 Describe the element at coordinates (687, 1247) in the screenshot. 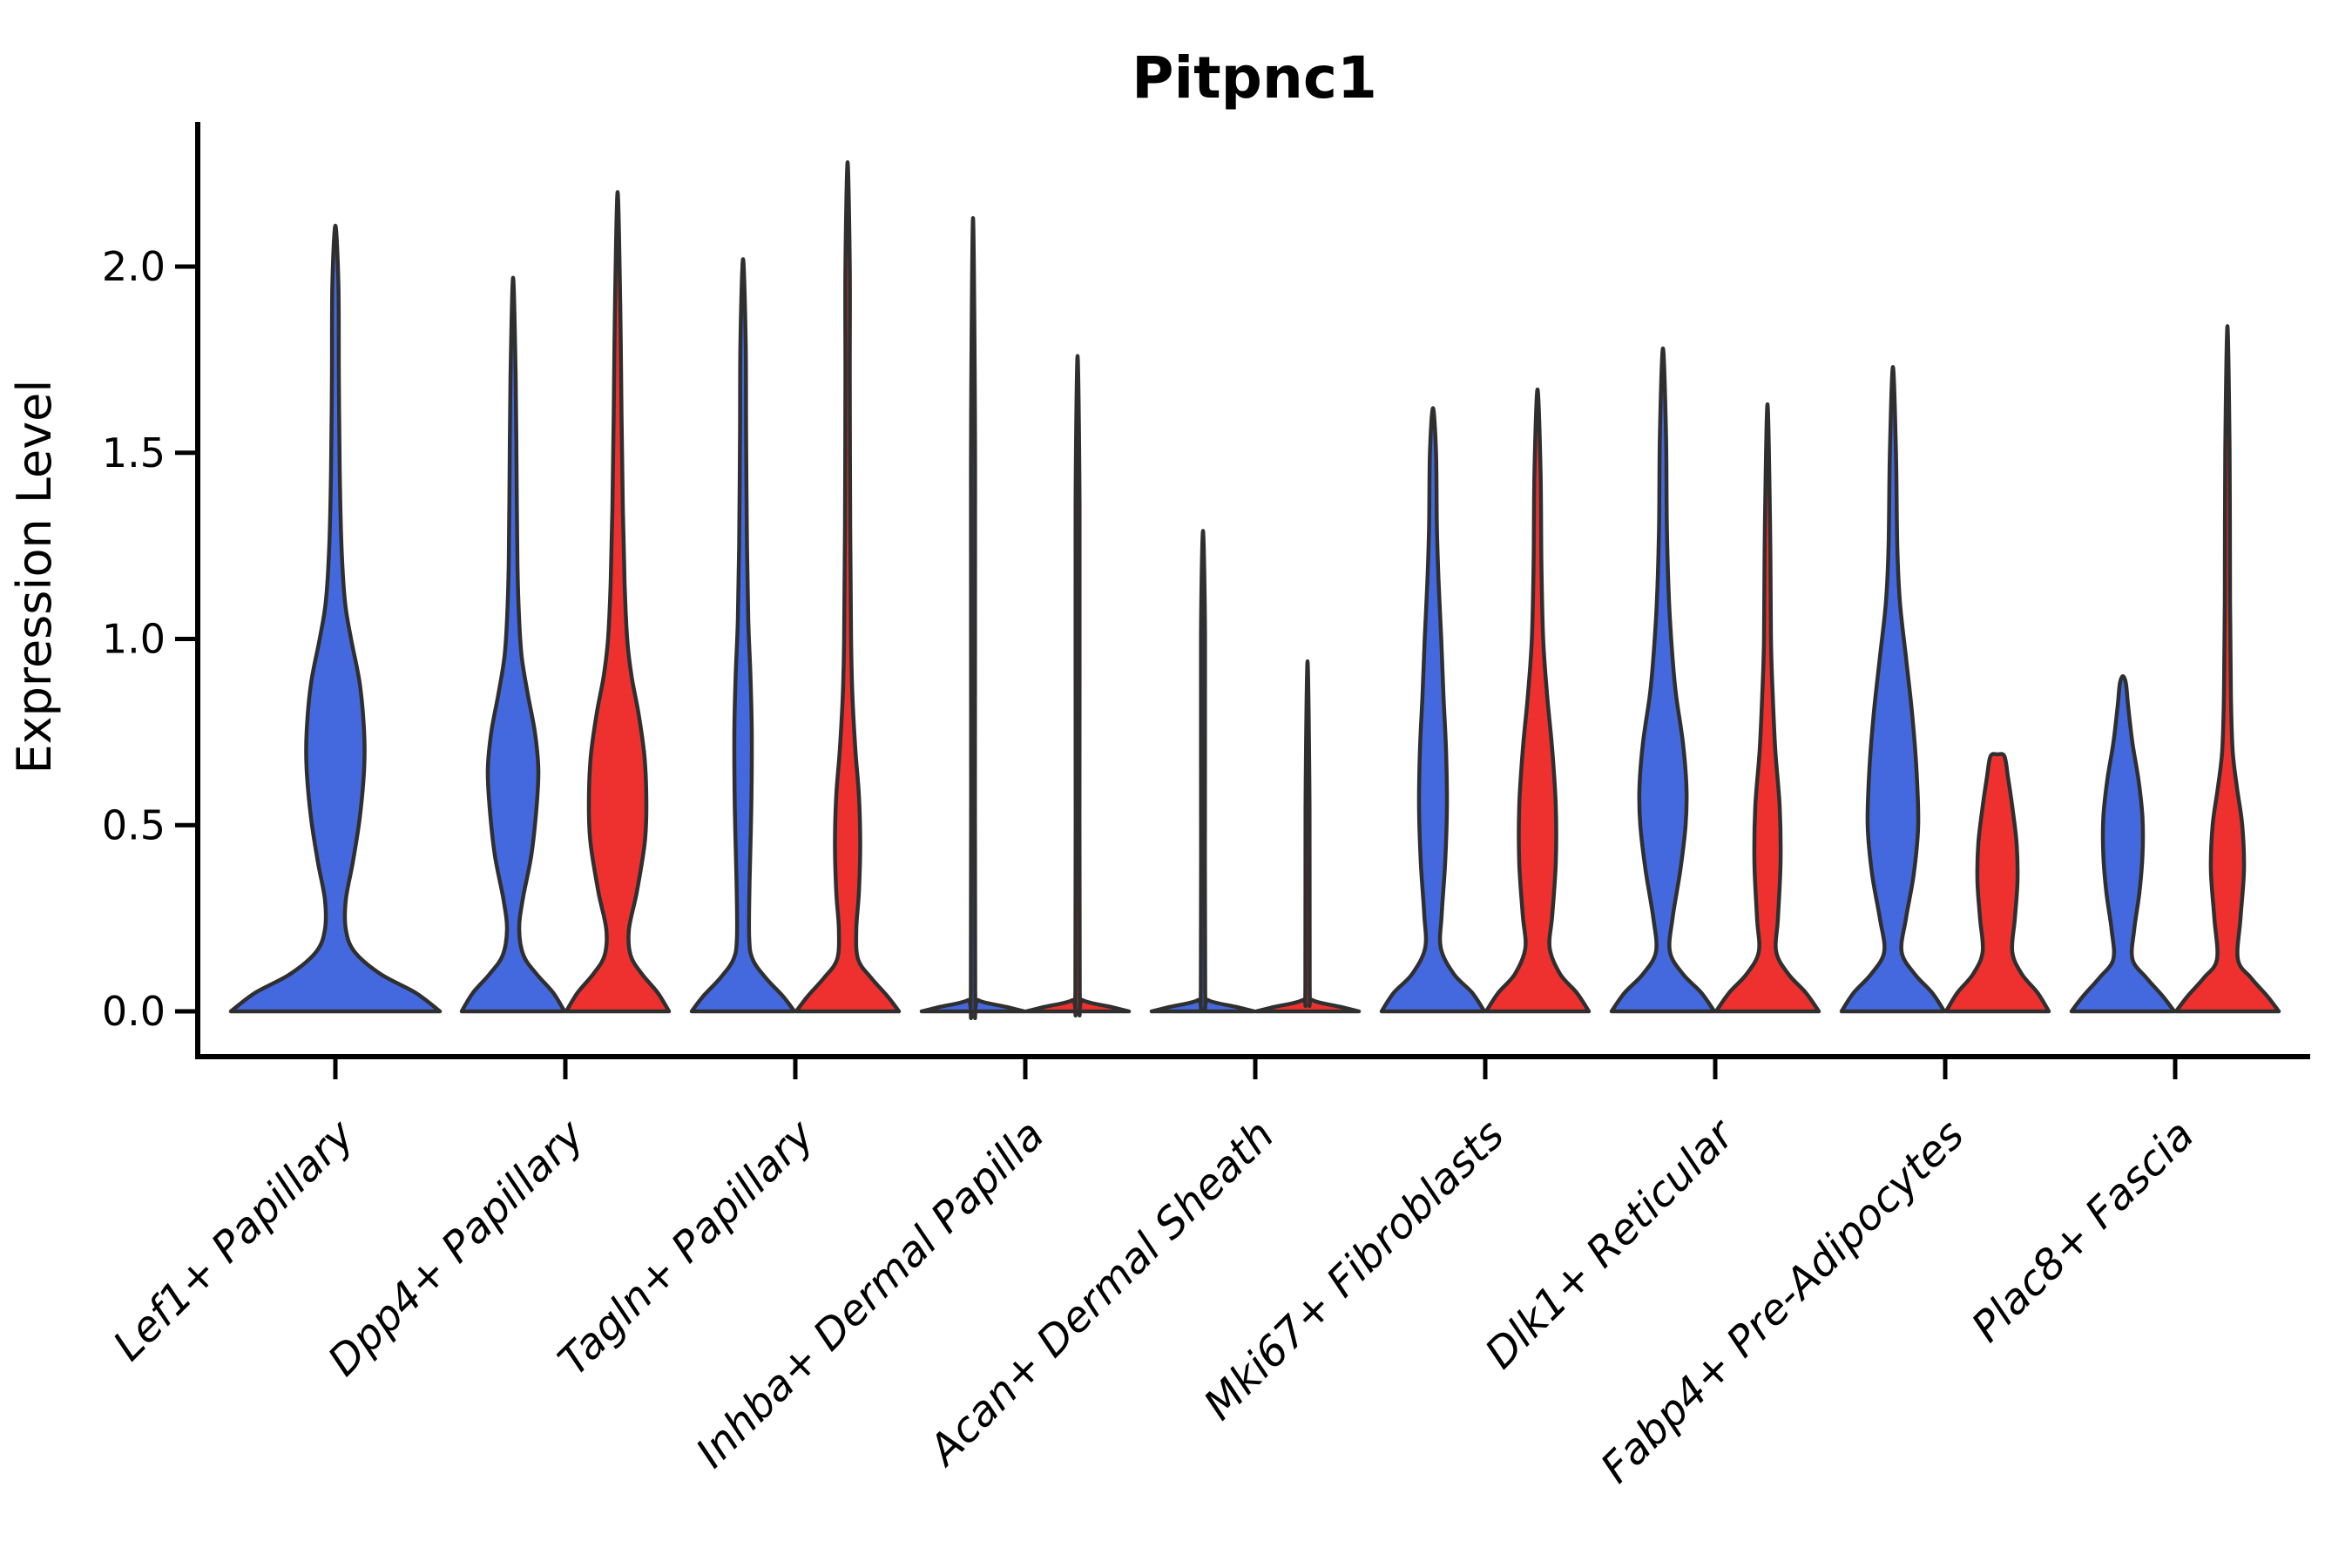

I see `x-tick-label: Tagln+ Papillary` at that location.